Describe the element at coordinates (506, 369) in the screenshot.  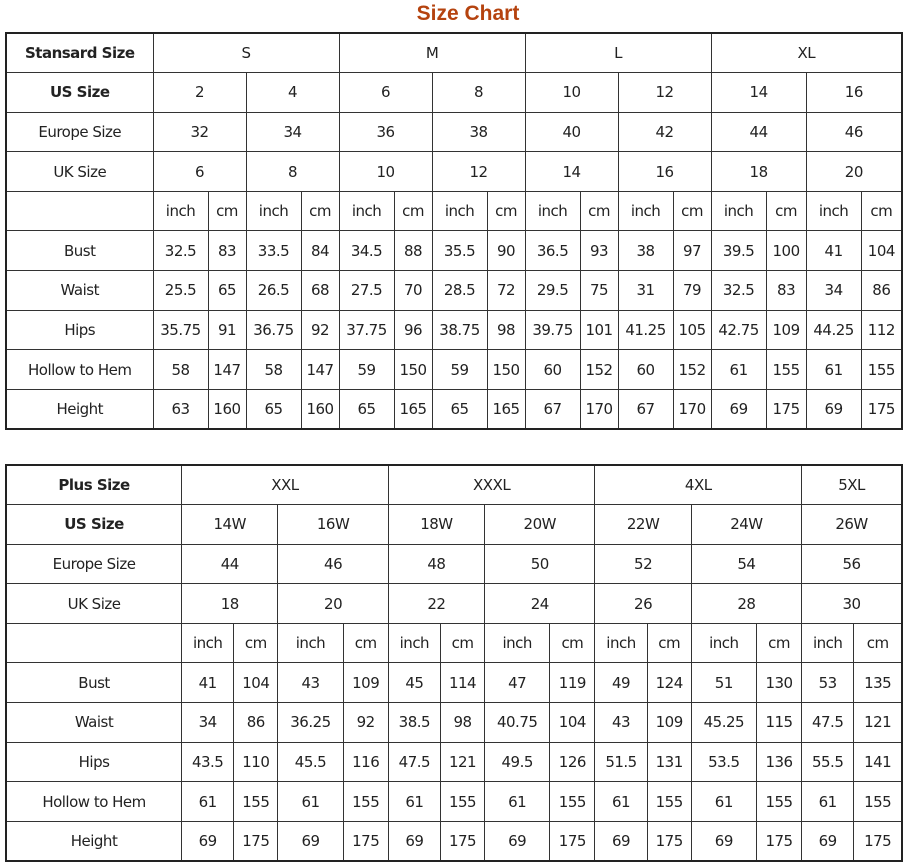
I see `measurement-cell: 150` at that location.